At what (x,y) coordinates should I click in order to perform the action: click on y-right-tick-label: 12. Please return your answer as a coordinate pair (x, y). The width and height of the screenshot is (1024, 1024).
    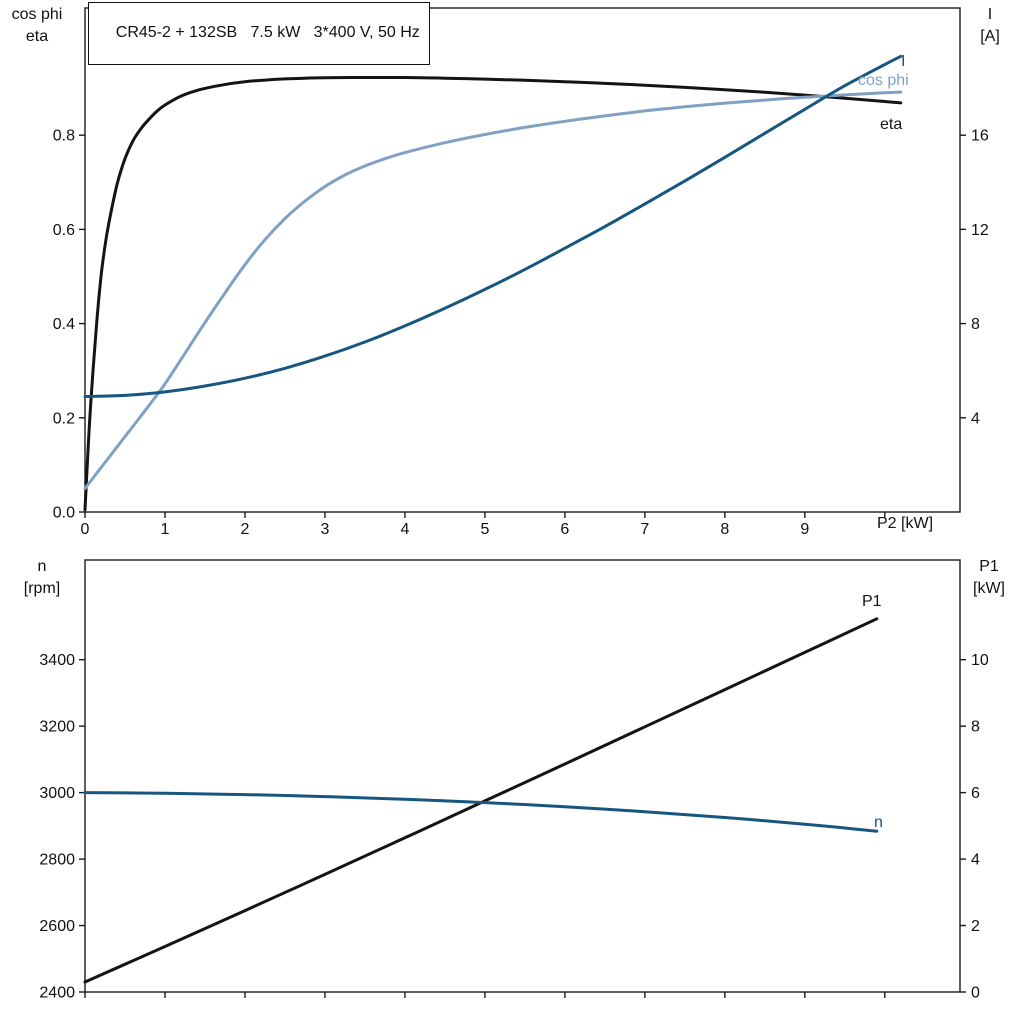
    Looking at the image, I should click on (980, 230).